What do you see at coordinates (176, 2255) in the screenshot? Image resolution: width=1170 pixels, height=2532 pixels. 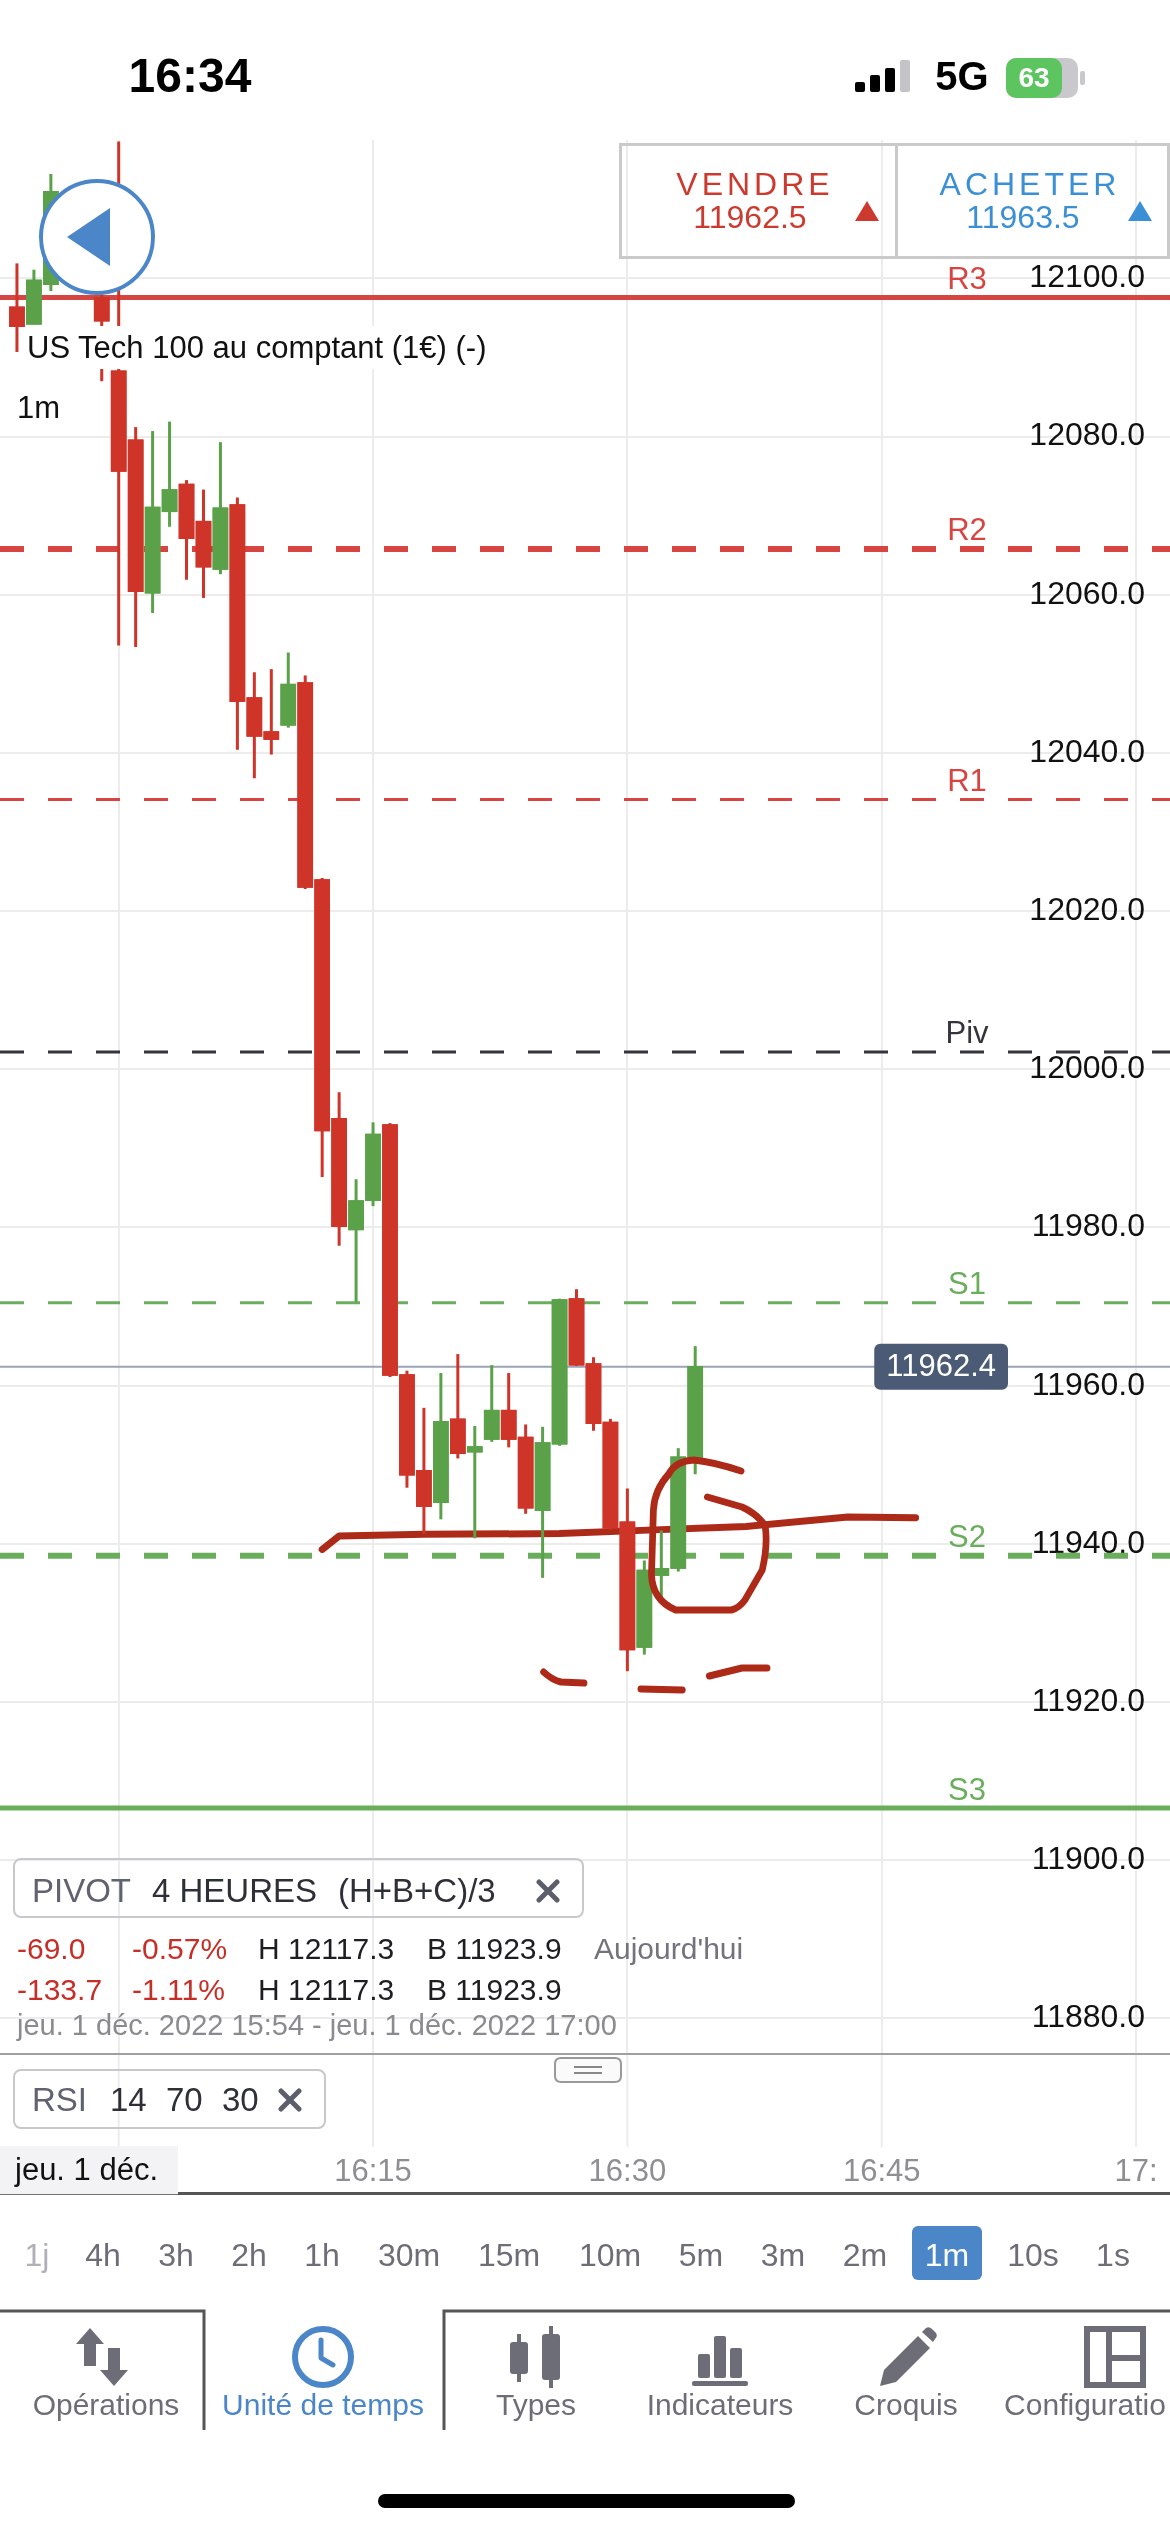 I see `text: 3h` at bounding box center [176, 2255].